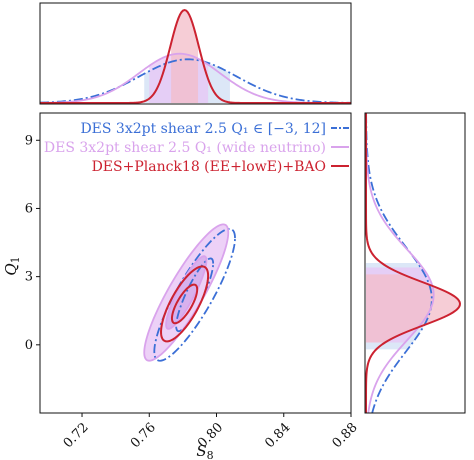 The width and height of the screenshot is (474, 460). I want to click on x-axis-ticks: 0.72 0.76 0.80 0.84 0.88, so click(211, 432).